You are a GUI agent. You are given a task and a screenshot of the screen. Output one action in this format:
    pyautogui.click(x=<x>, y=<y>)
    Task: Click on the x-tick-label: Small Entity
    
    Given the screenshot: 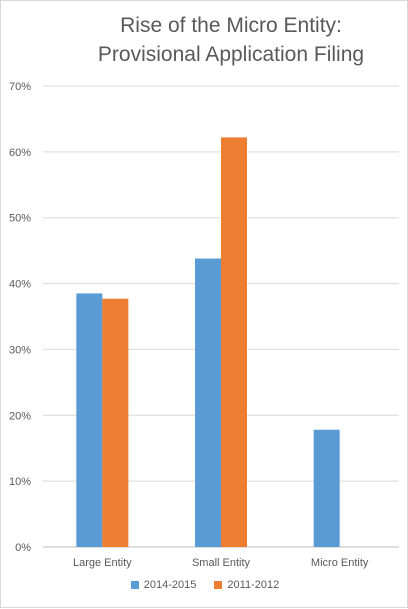 What is the action you would take?
    pyautogui.click(x=221, y=563)
    